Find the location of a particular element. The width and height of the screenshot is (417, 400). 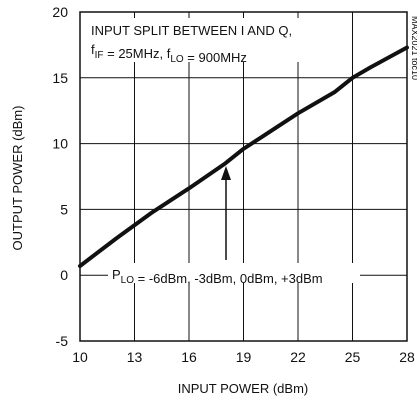

y-tick-label: -5 is located at coordinates (62, 341).